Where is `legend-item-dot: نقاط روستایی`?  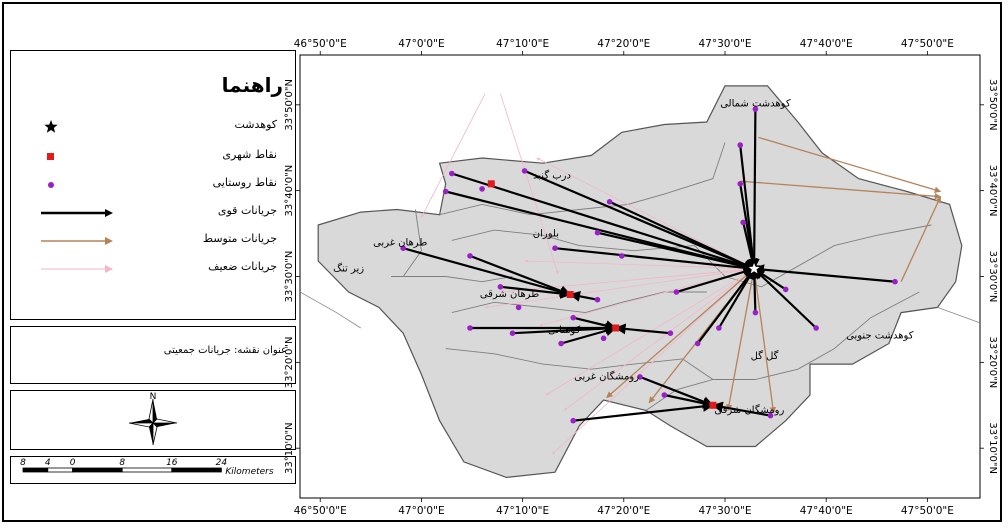
legend-item-dot: نقاط روستایی is located at coordinates (151, 185).